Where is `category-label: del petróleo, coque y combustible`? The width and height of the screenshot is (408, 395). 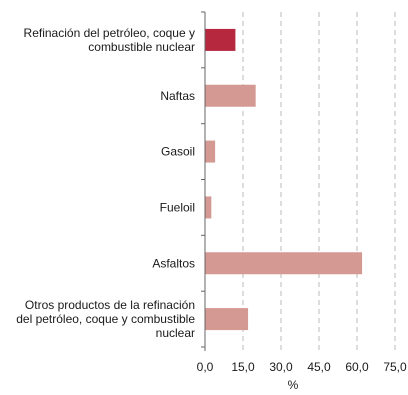
category-label: del petróleo, coque y combustible is located at coordinates (105, 319).